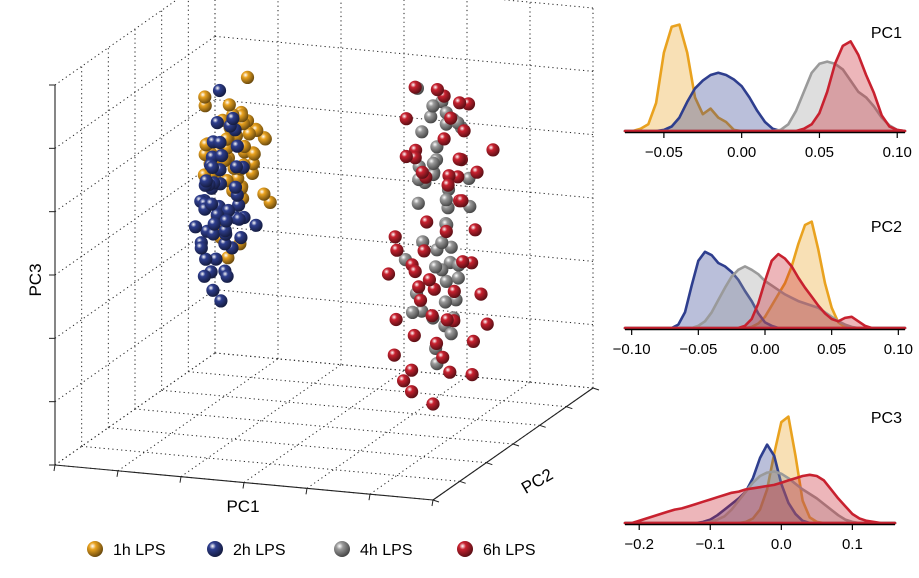 The image size is (919, 578). Describe the element at coordinates (710, 544) in the screenshot. I see `x-tick-label: −0.1` at that location.